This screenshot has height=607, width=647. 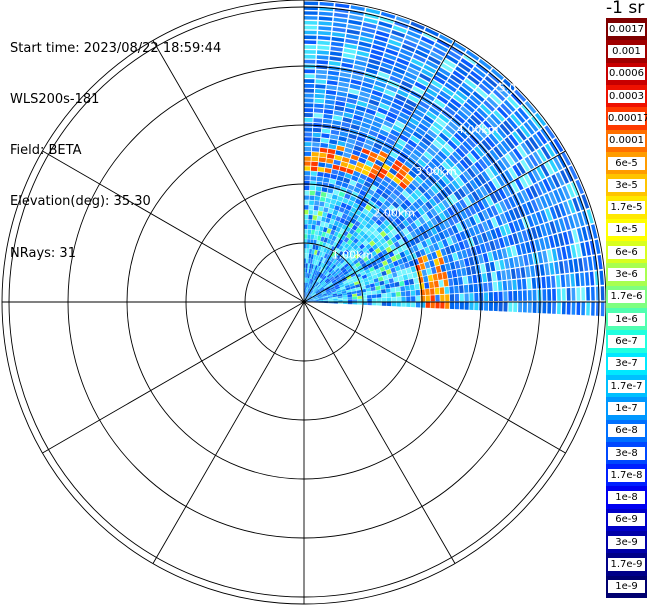 I want to click on range-ring-label: 1.00km, so click(x=353, y=254).